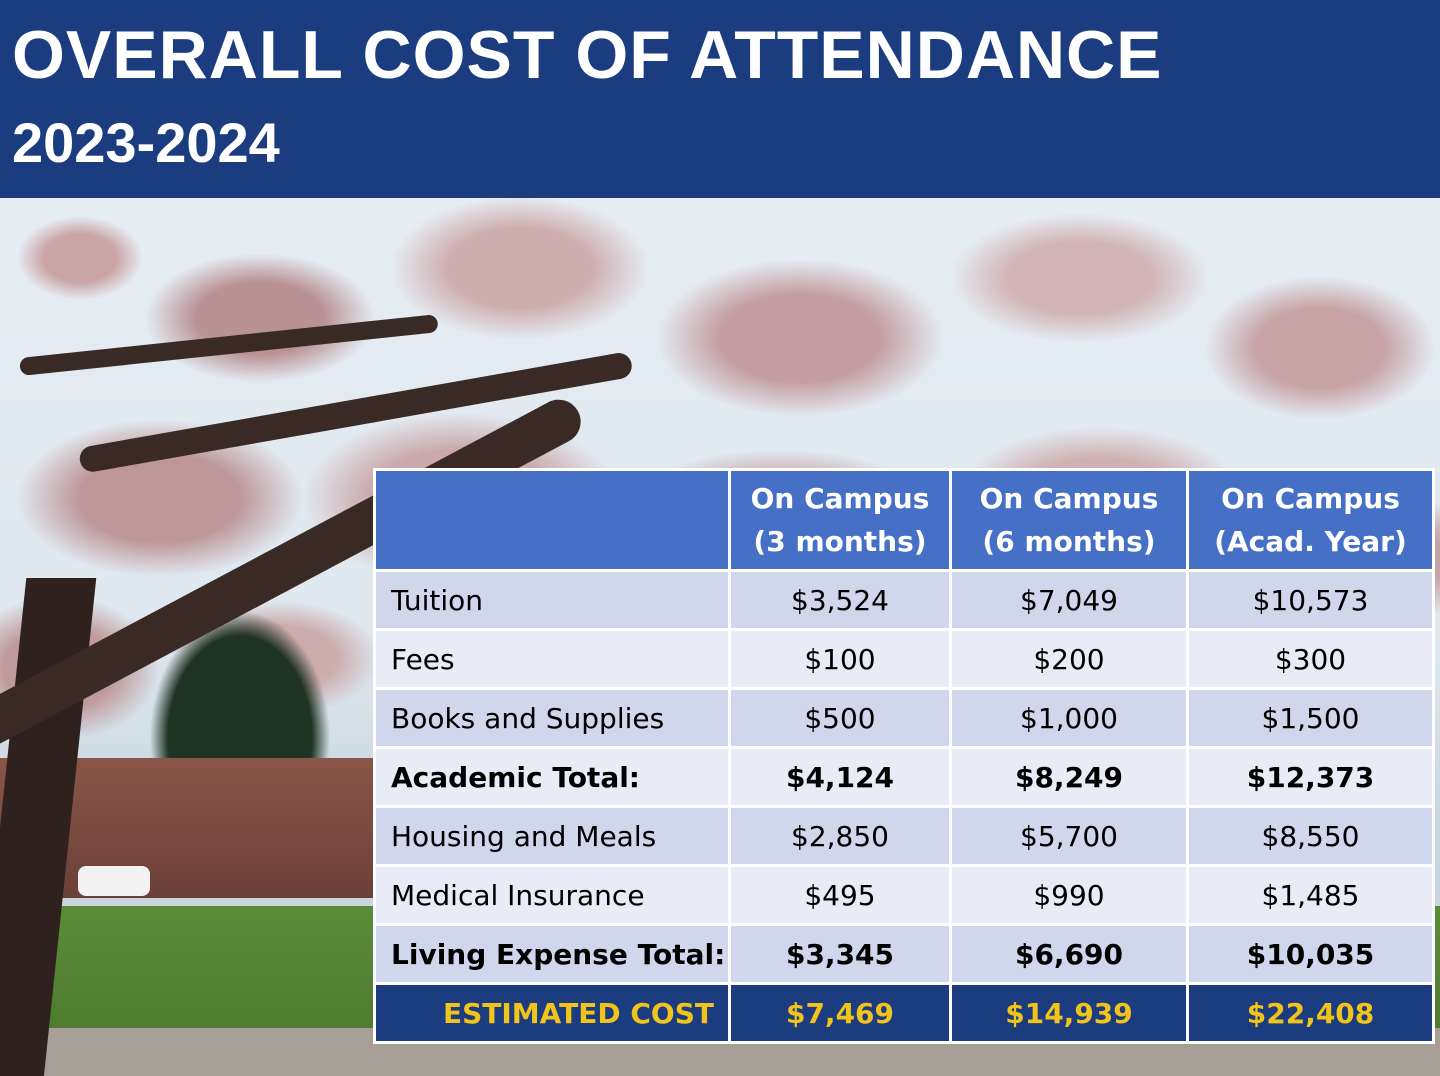  I want to click on page-title: OVERALL COST OF ATTENDANCE, so click(587, 55).